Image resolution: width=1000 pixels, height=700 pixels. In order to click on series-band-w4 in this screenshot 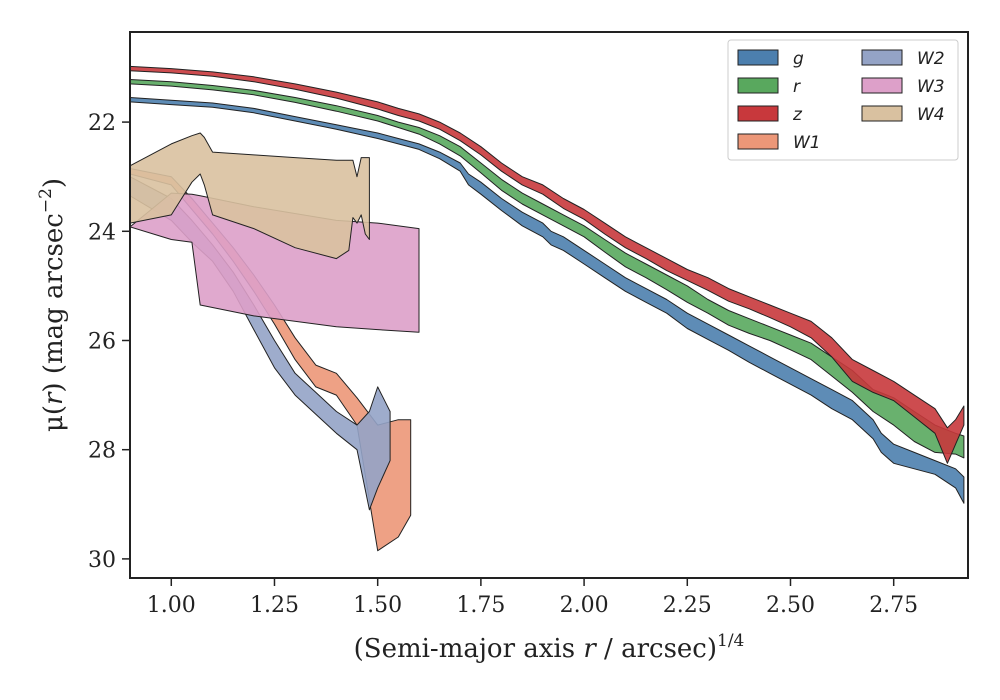, I will do `click(250, 196)`.